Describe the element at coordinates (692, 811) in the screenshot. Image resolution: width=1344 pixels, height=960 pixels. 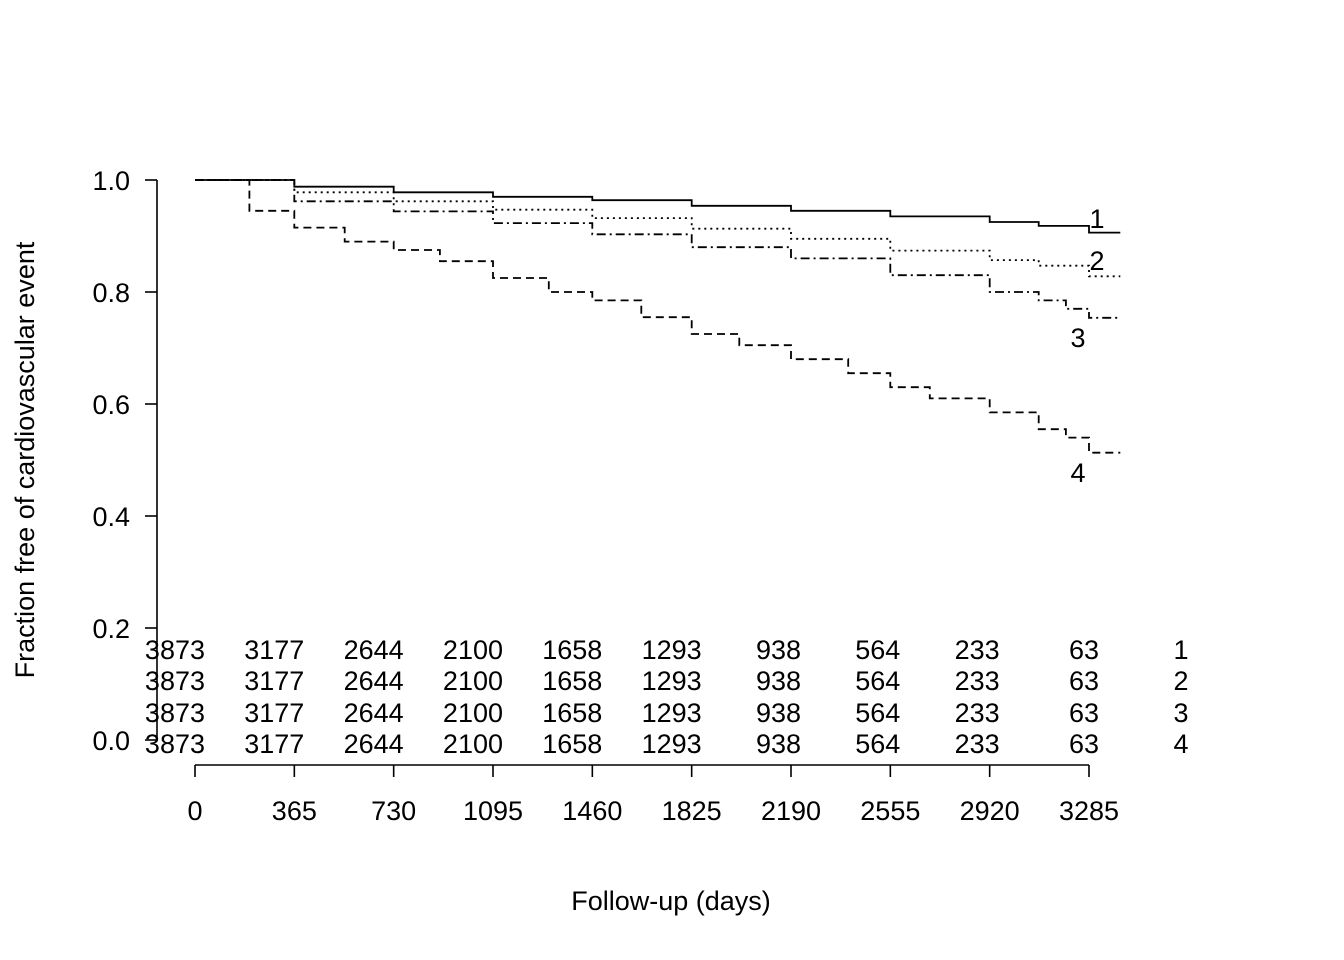
I see `x-tick-label: 1825` at that location.